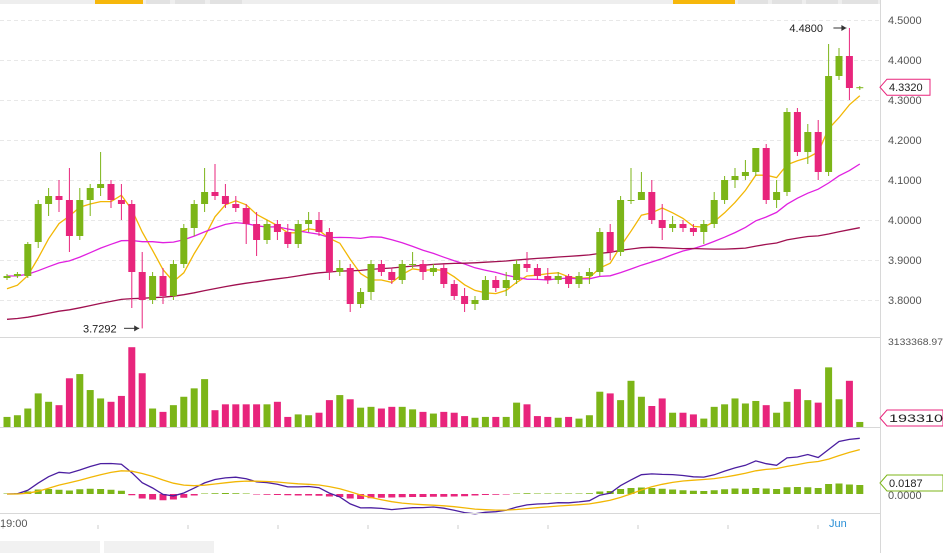  What do you see at coordinates (433, 476) in the screenshot?
I see `macd-panel` at bounding box center [433, 476].